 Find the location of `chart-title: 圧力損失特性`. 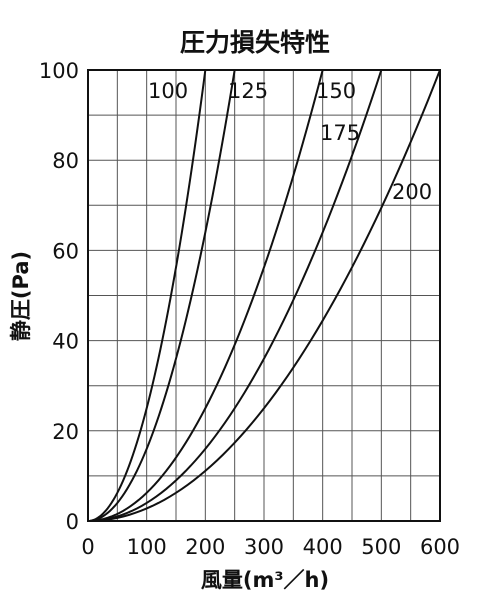

chart-title: 圧力損失特性 is located at coordinates (255, 42).